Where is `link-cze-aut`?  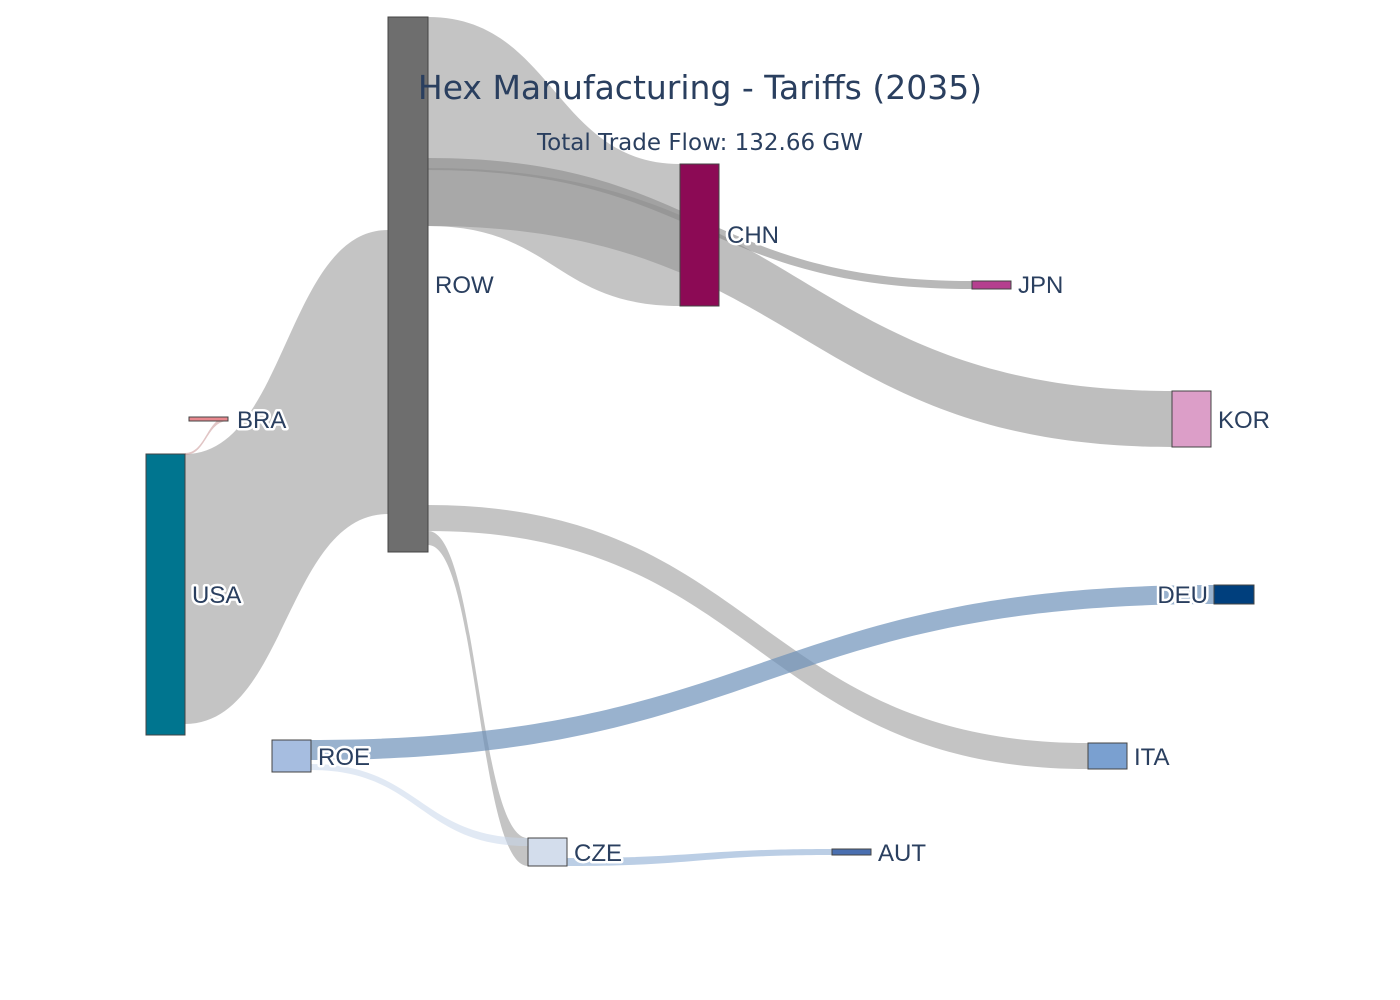
link-cze-aut is located at coordinates (699, 857).